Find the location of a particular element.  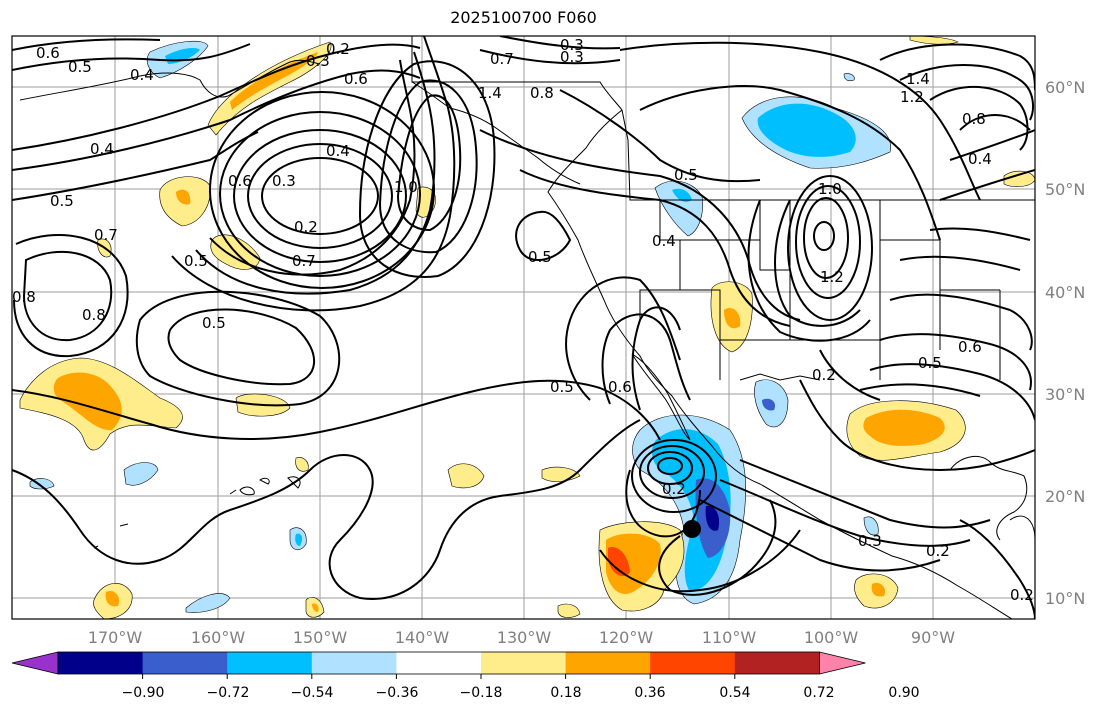

colorbar-tick-label: −0.90 is located at coordinates (143, 693).